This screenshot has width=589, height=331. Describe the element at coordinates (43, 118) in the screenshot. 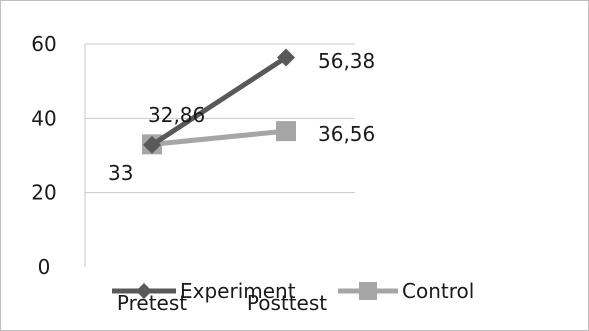

I see `y-tick-label: 40` at that location.